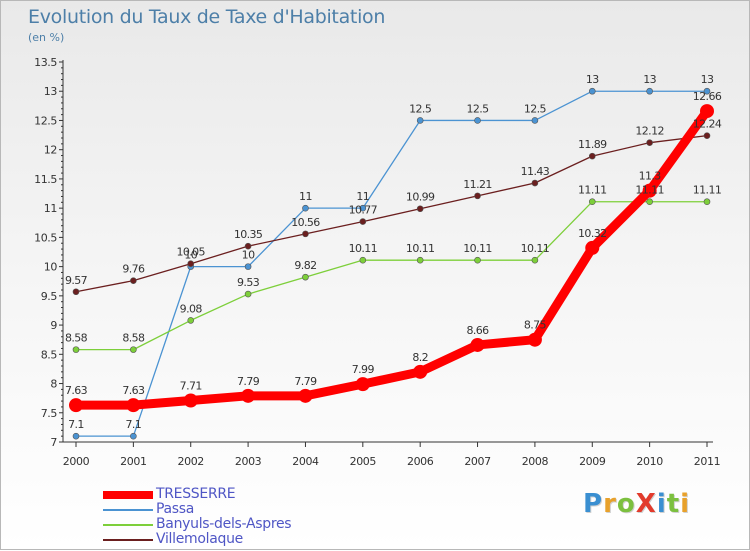 The height and width of the screenshot is (551, 750). What do you see at coordinates (305, 265) in the screenshot?
I see `data-label: 9.82` at bounding box center [305, 265].